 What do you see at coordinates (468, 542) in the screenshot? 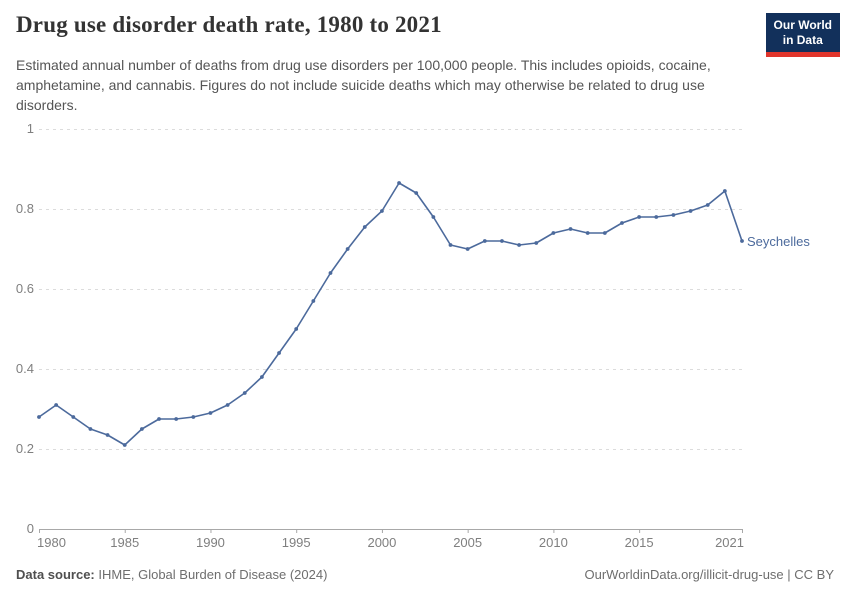
I see `x-axis-tick-label: 2005` at bounding box center [468, 542].